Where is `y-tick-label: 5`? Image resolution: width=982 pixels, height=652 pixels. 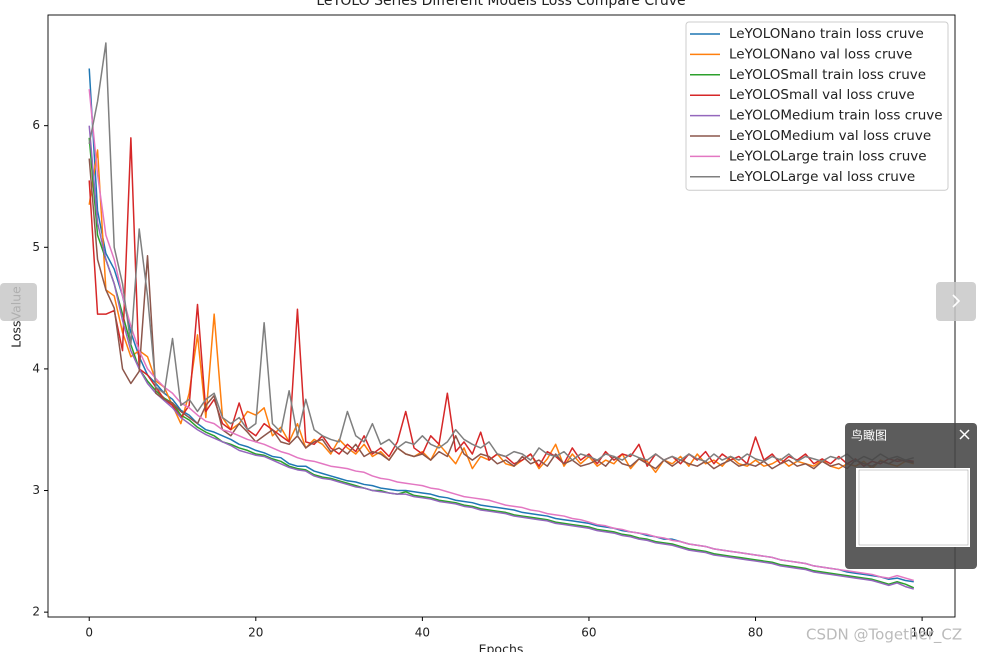 y-tick-label: 5 is located at coordinates (36, 247).